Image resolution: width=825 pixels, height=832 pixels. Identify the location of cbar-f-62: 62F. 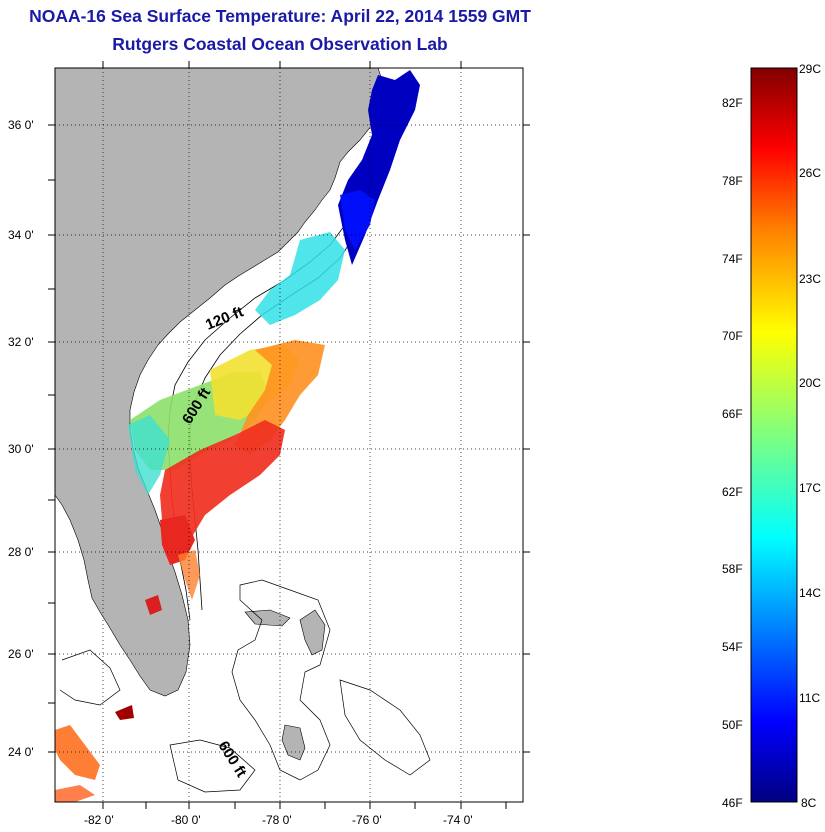
(732, 492).